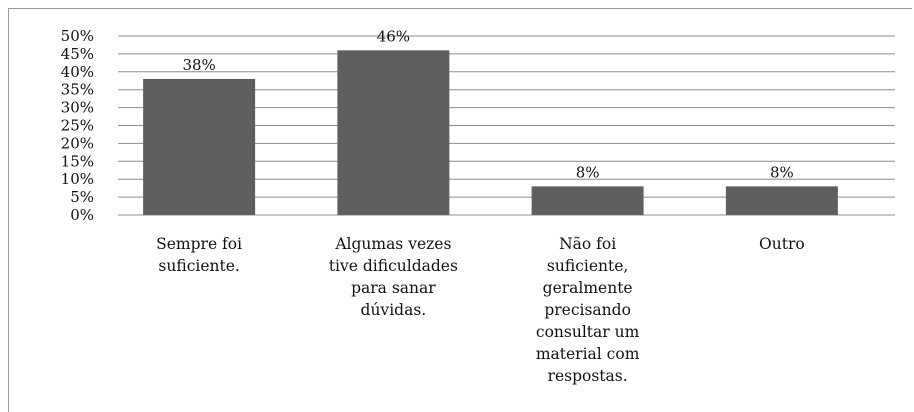 The width and height of the screenshot is (914, 412). I want to click on y-tick-label: 10%, so click(77, 179).